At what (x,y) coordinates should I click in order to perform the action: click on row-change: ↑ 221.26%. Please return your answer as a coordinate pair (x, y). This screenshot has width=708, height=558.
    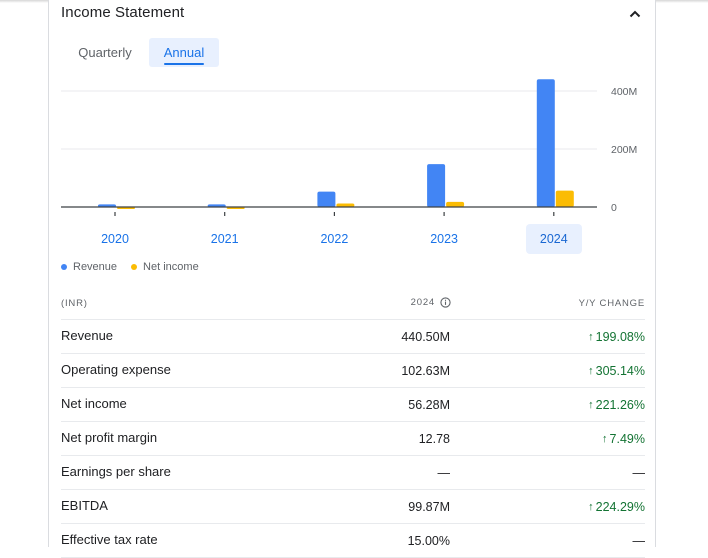
    Looking at the image, I should click on (616, 405).